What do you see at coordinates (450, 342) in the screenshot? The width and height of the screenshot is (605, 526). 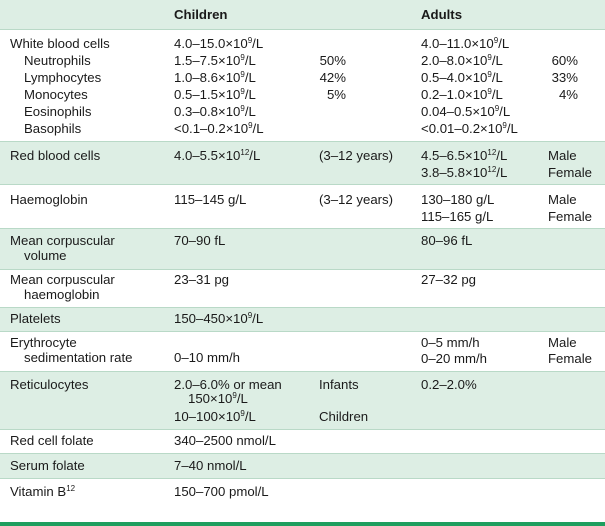 I see `esr-adults-male: 0–5 mm/h` at bounding box center [450, 342].